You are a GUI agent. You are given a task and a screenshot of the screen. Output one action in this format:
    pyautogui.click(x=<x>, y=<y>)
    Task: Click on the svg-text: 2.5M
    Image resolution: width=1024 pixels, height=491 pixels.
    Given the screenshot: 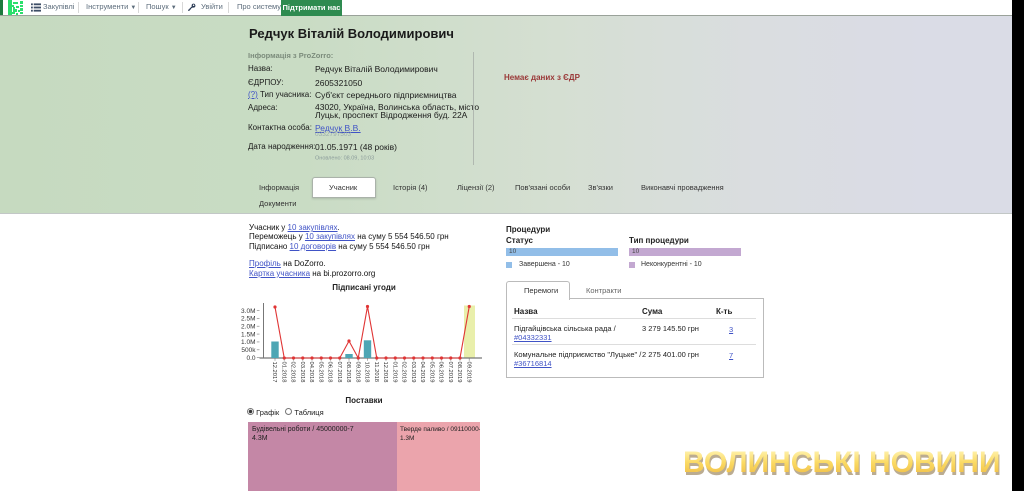 What is the action you would take?
    pyautogui.click(x=248, y=319)
    